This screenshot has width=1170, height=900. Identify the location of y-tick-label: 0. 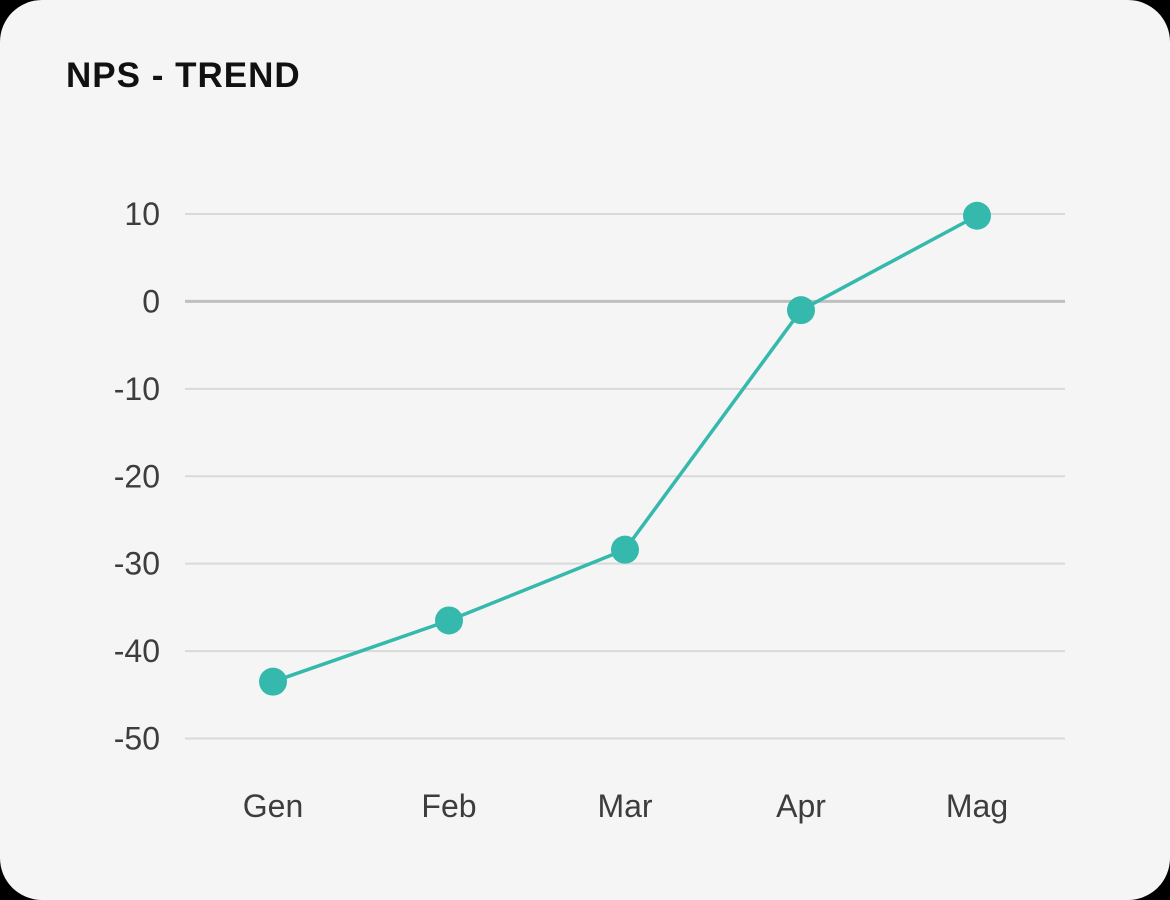
(151, 301).